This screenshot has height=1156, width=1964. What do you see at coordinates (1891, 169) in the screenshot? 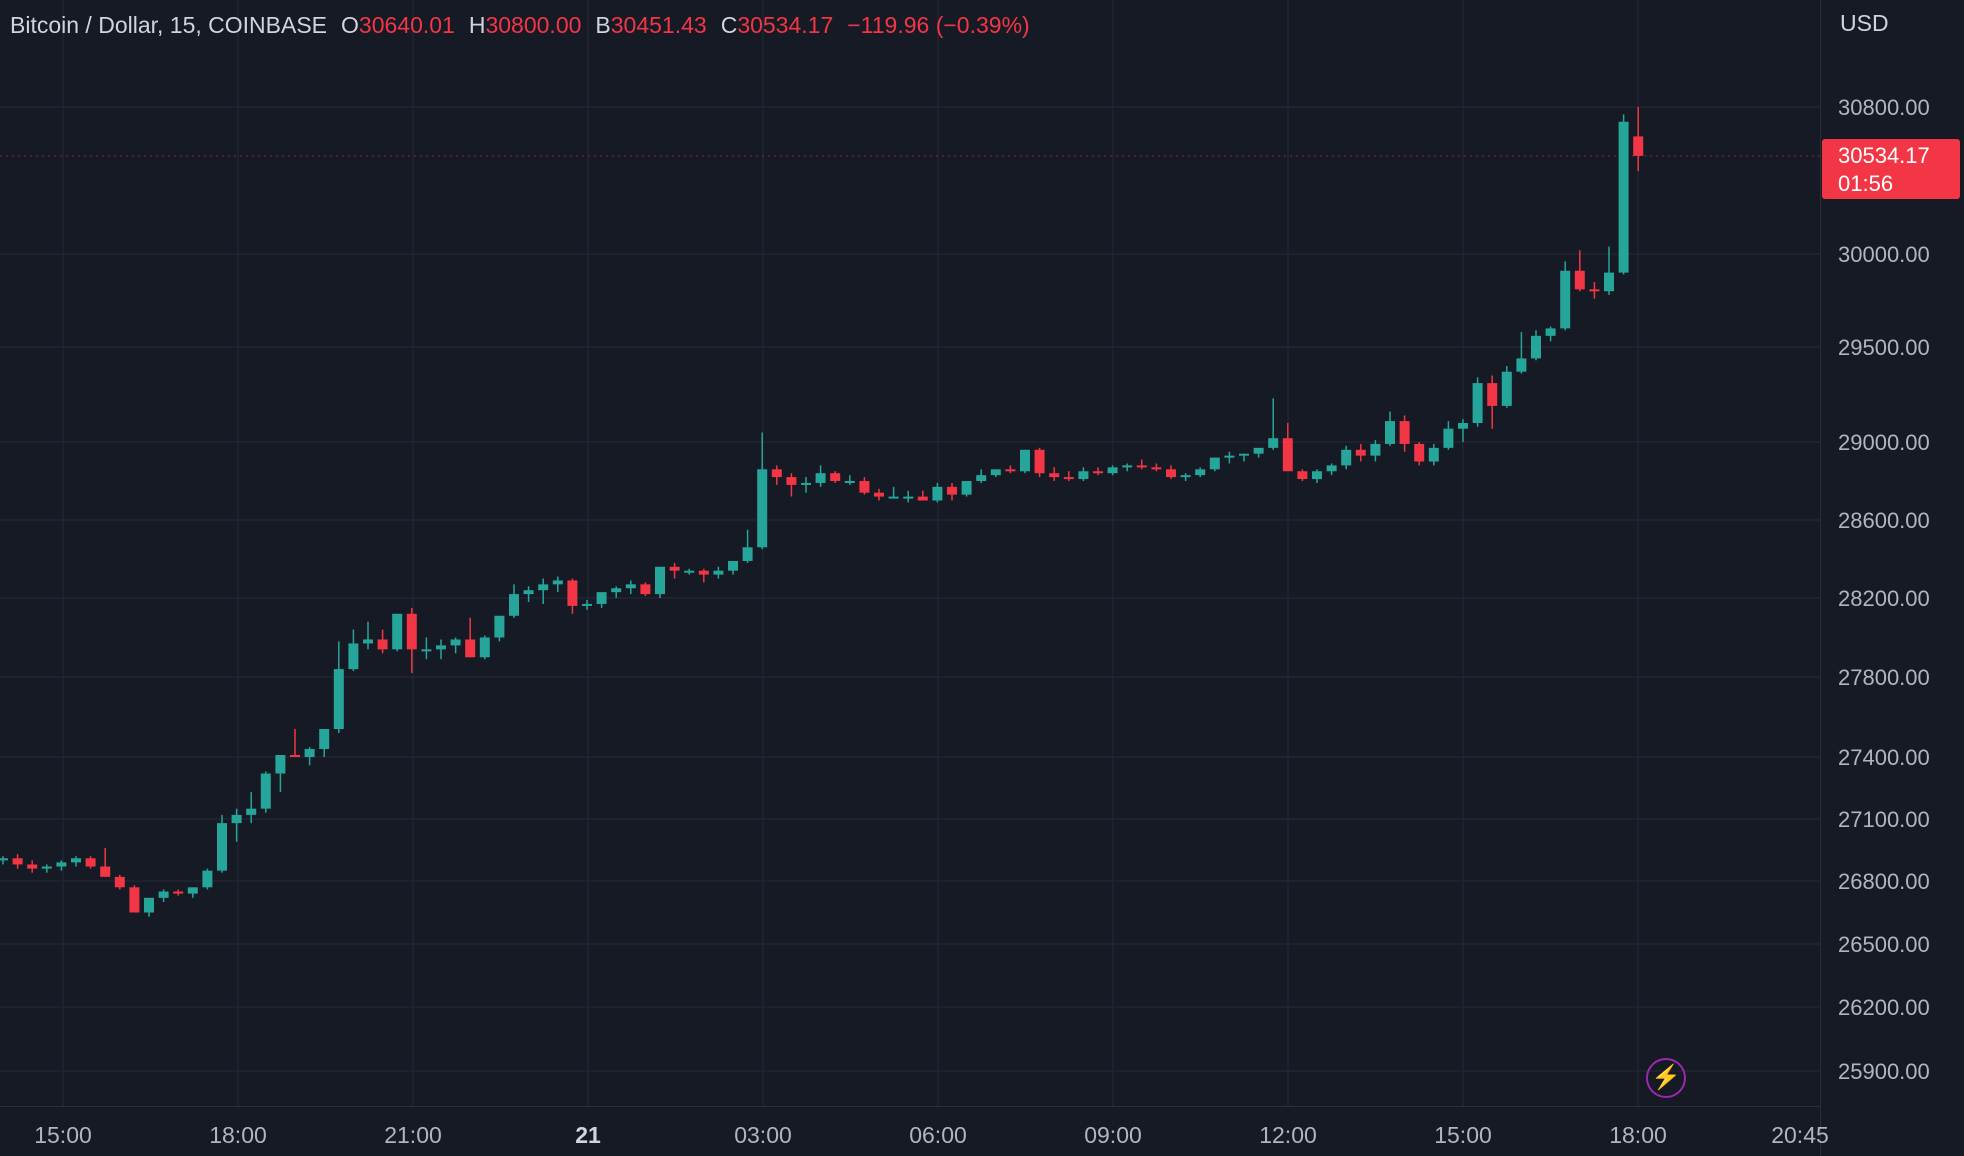
I see `last-price-tag: 30534.17 01:56` at bounding box center [1891, 169].